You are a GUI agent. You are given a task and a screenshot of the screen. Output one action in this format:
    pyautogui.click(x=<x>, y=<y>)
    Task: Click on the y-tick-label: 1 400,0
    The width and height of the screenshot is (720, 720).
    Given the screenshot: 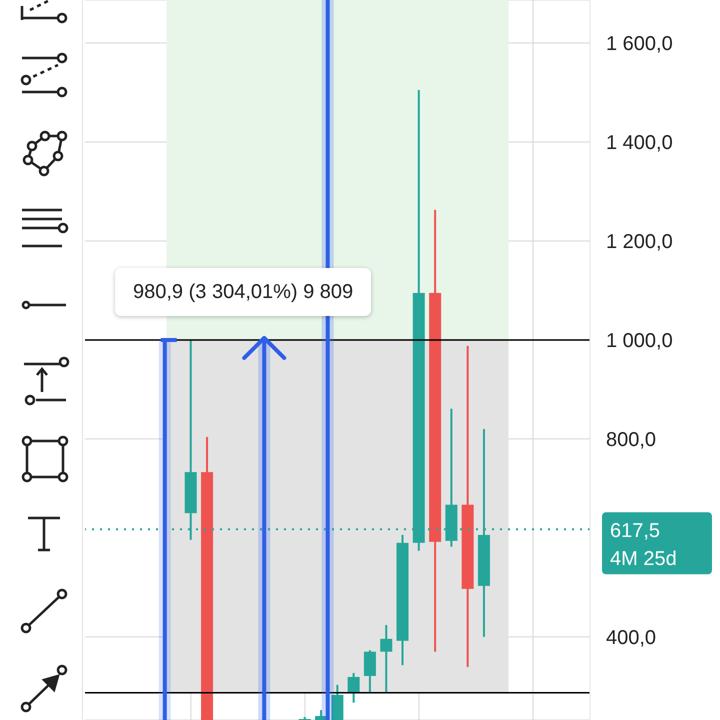 What is the action you would take?
    pyautogui.click(x=639, y=143)
    